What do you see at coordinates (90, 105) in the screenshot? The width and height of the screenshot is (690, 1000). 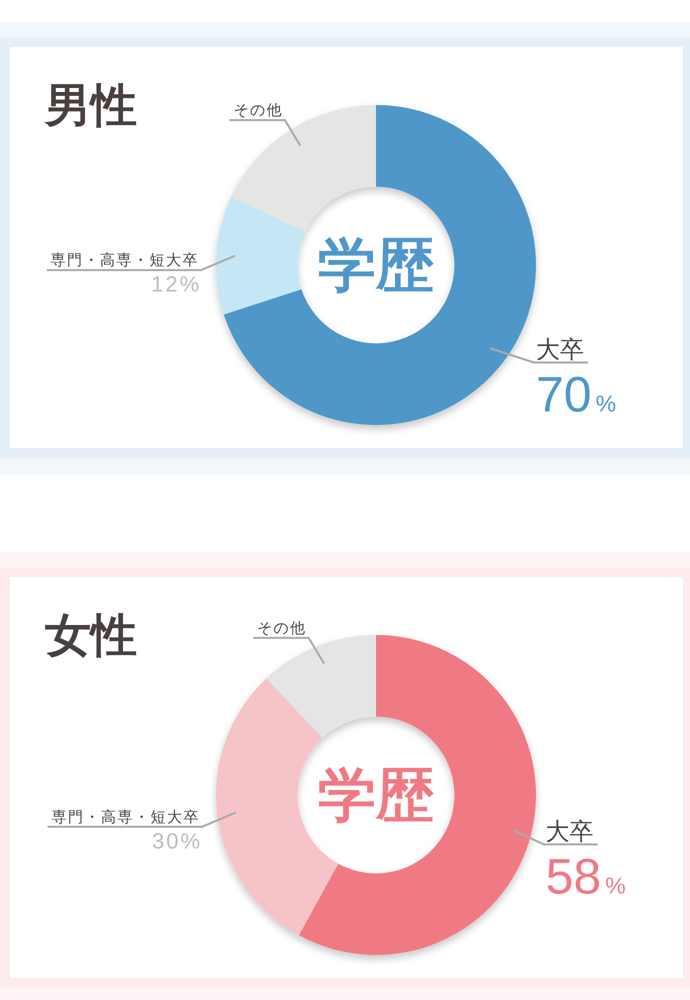 I see `chart-title: 男性` at bounding box center [90, 105].